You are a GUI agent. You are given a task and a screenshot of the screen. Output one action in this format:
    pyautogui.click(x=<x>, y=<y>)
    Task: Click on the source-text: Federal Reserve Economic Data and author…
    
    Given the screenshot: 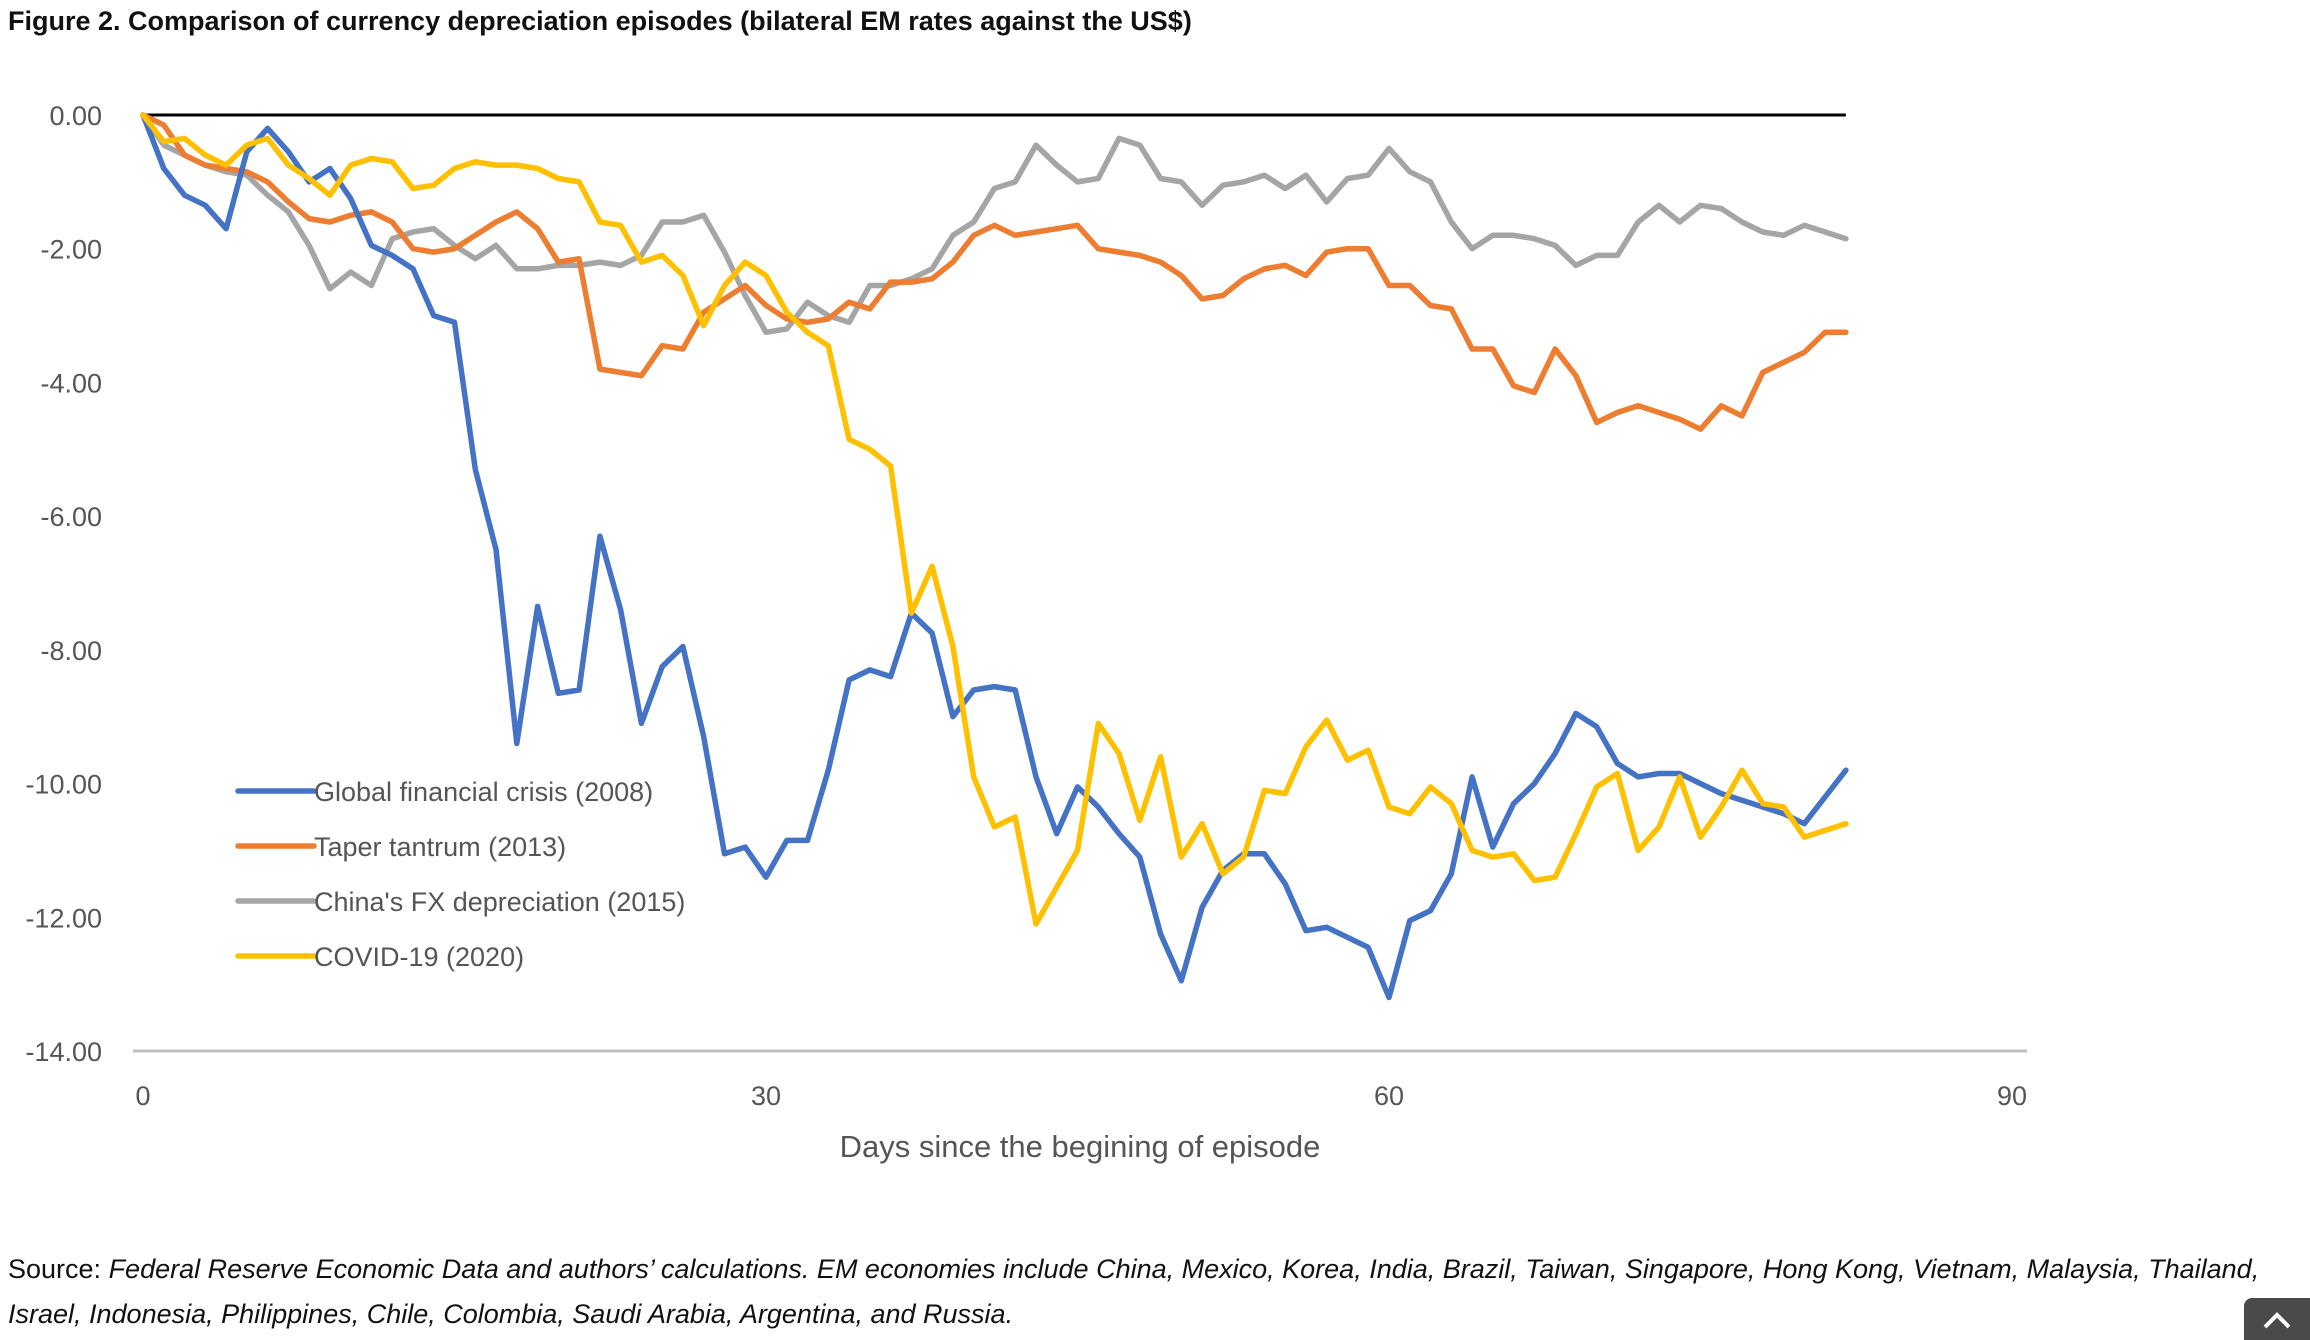 What is the action you would take?
    pyautogui.click(x=1134, y=1291)
    